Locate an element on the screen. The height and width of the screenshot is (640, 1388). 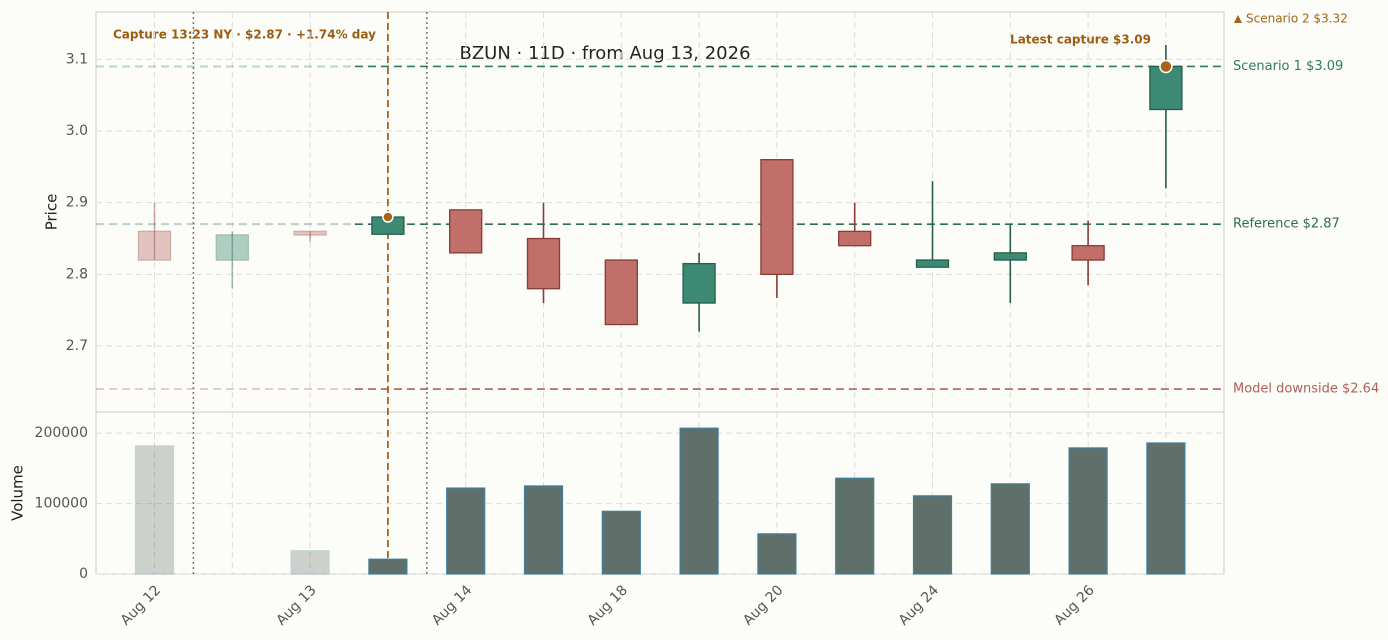
y-tick-label: 2.8 is located at coordinates (77, 274).